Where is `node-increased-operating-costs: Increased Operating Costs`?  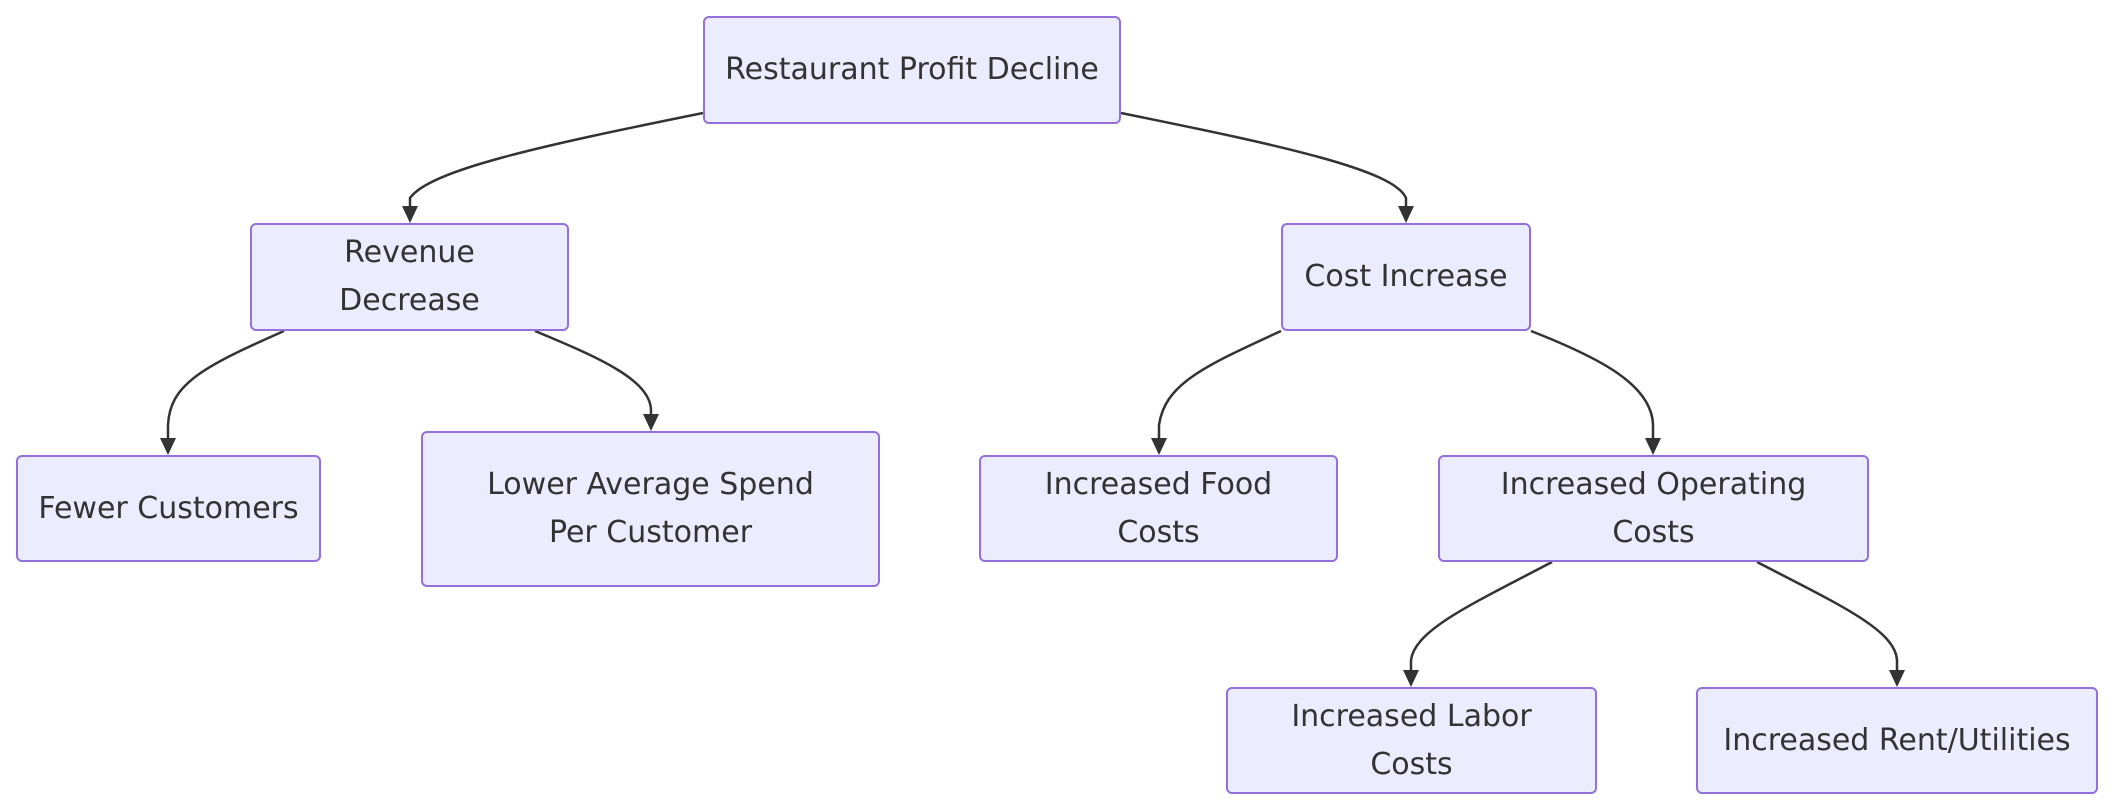
node-increased-operating-costs: Increased Operating Costs is located at coordinates (1653, 508).